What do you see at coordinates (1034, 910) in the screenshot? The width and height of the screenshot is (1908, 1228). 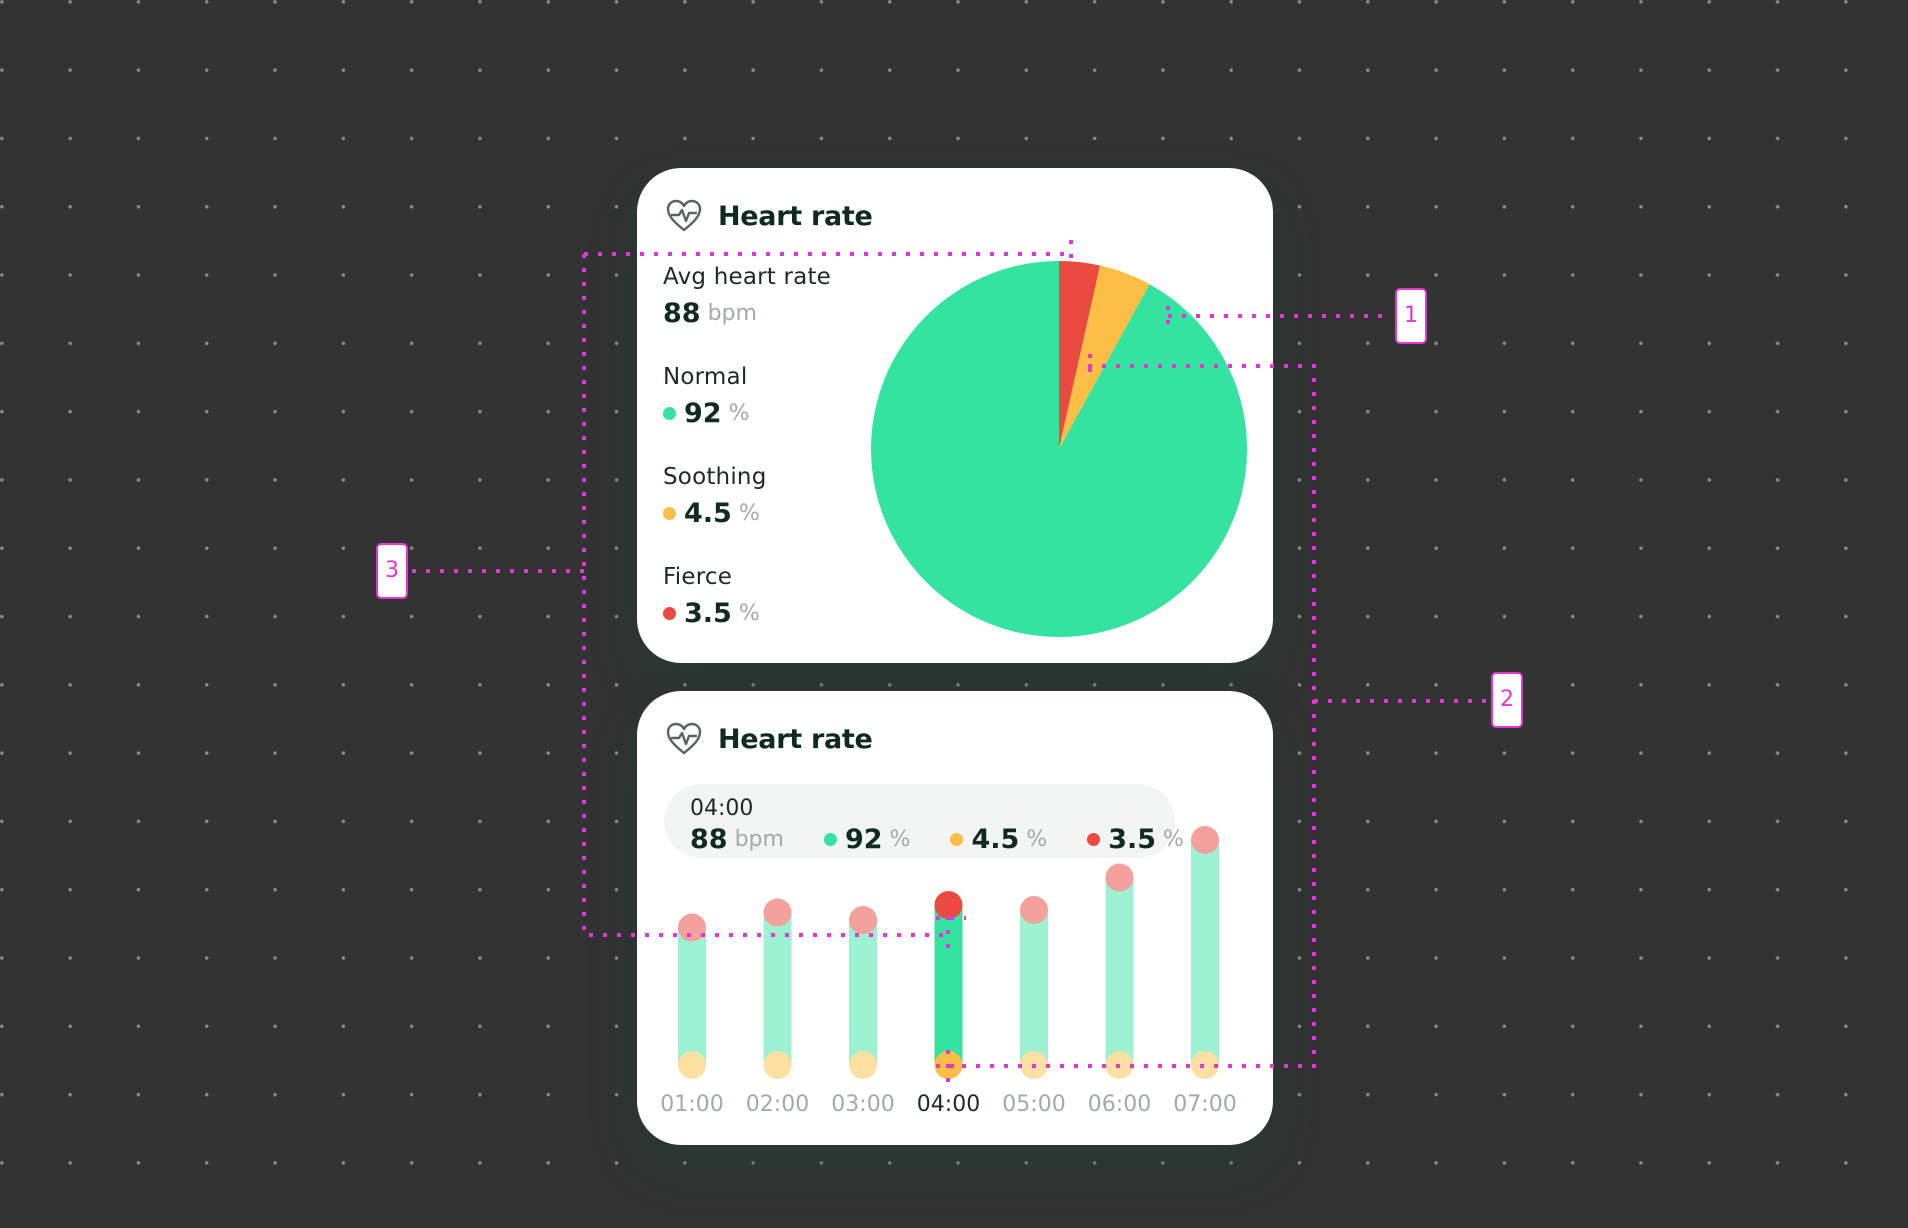 I see `bar-top-marker-05:00` at bounding box center [1034, 910].